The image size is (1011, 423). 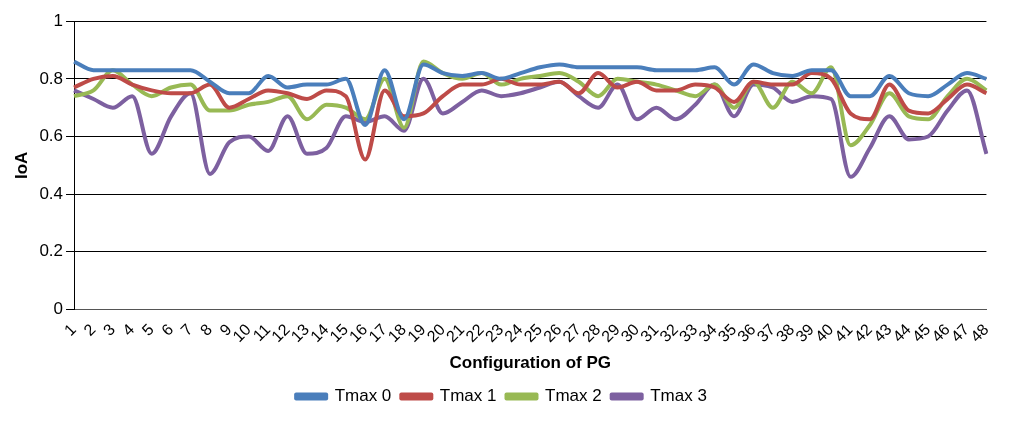 What do you see at coordinates (147, 329) in the screenshot?
I see `x-tick-label: 5` at bounding box center [147, 329].